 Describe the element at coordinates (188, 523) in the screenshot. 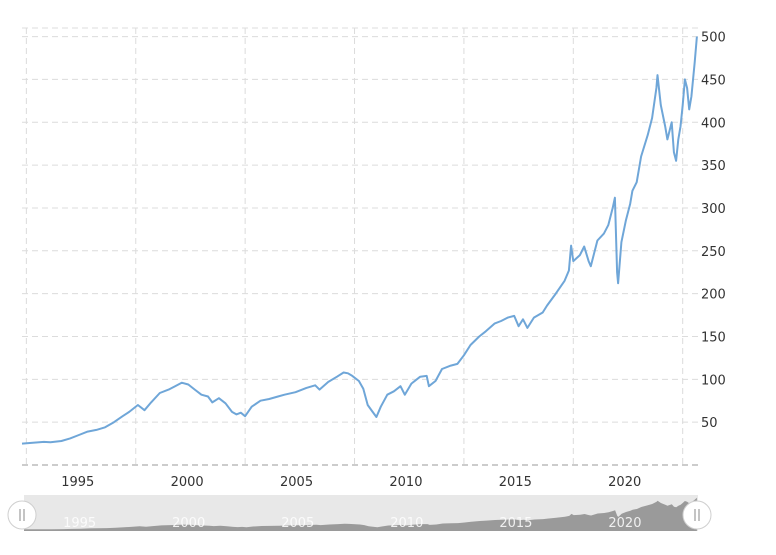

I see `navigator-label-2000: 2000` at that location.